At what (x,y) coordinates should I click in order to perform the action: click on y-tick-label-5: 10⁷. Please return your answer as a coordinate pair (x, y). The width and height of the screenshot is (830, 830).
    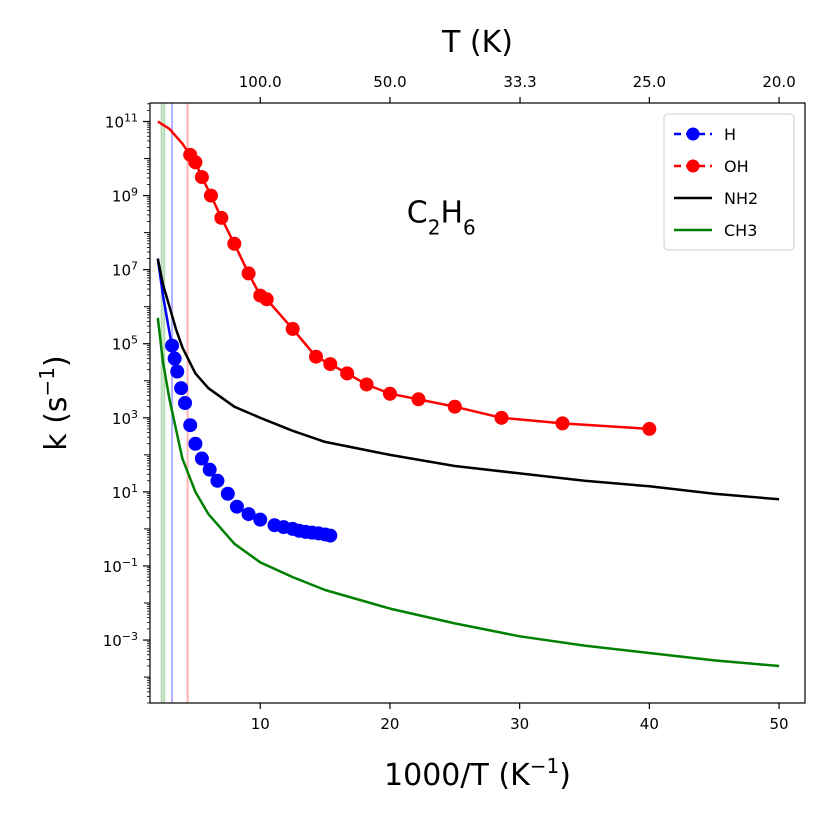
    Looking at the image, I should click on (125, 269).